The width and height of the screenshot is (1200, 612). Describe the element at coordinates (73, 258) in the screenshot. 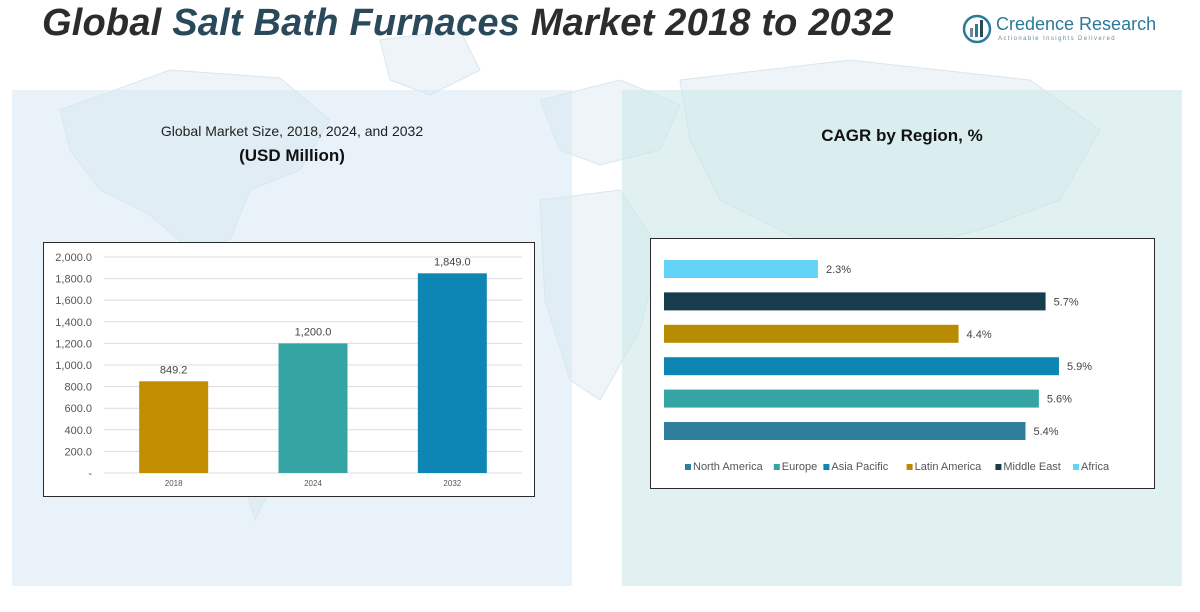

I see `y-tick-label: 2,000.0` at that location.